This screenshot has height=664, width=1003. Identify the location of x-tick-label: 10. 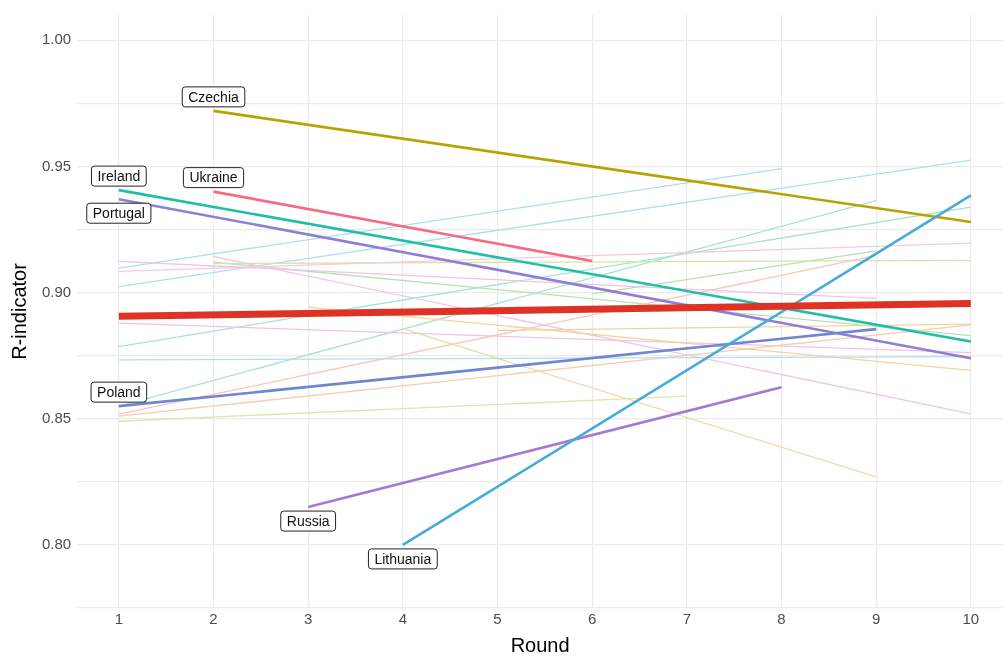
(971, 619).